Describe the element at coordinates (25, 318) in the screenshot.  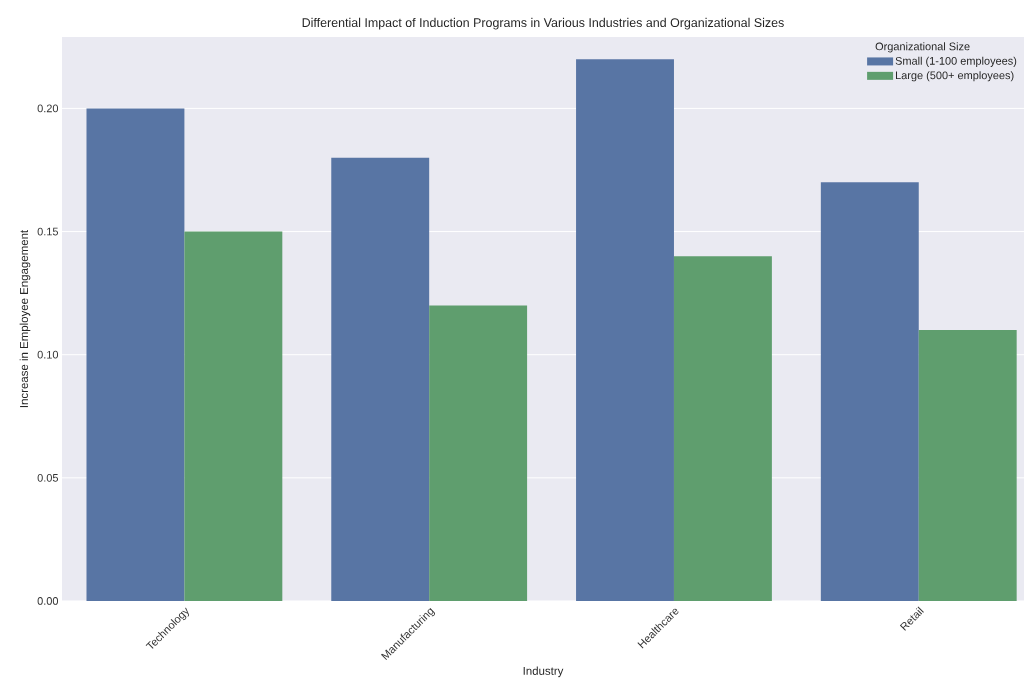
I see `y-axis-title: Increase in Employee Engagement` at that location.